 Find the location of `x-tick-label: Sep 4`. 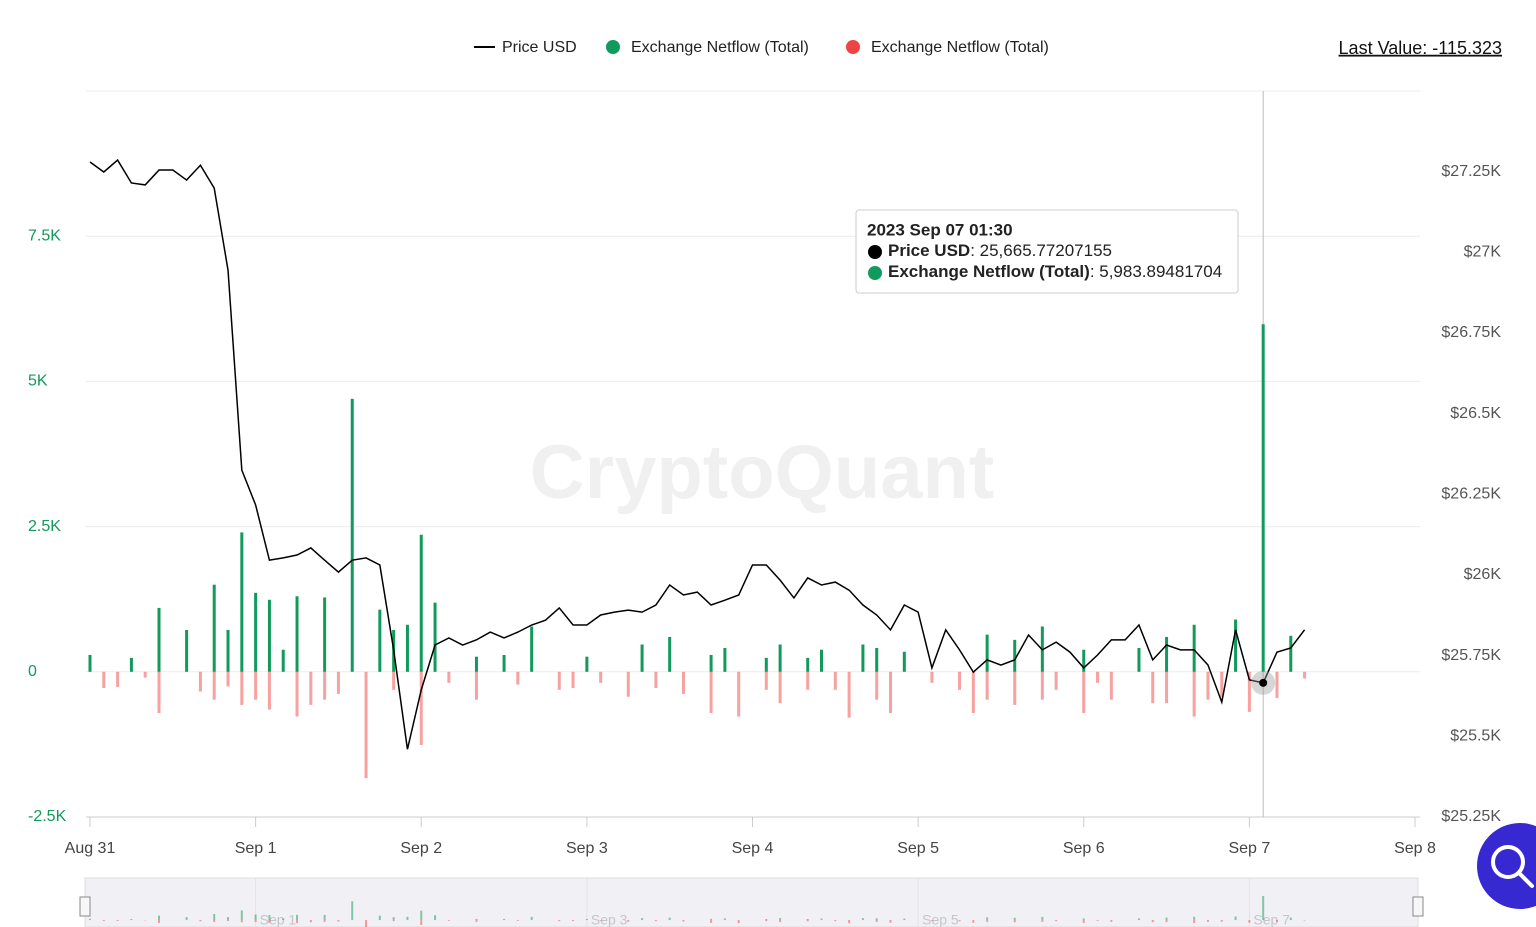

x-tick-label: Sep 4 is located at coordinates (753, 848).